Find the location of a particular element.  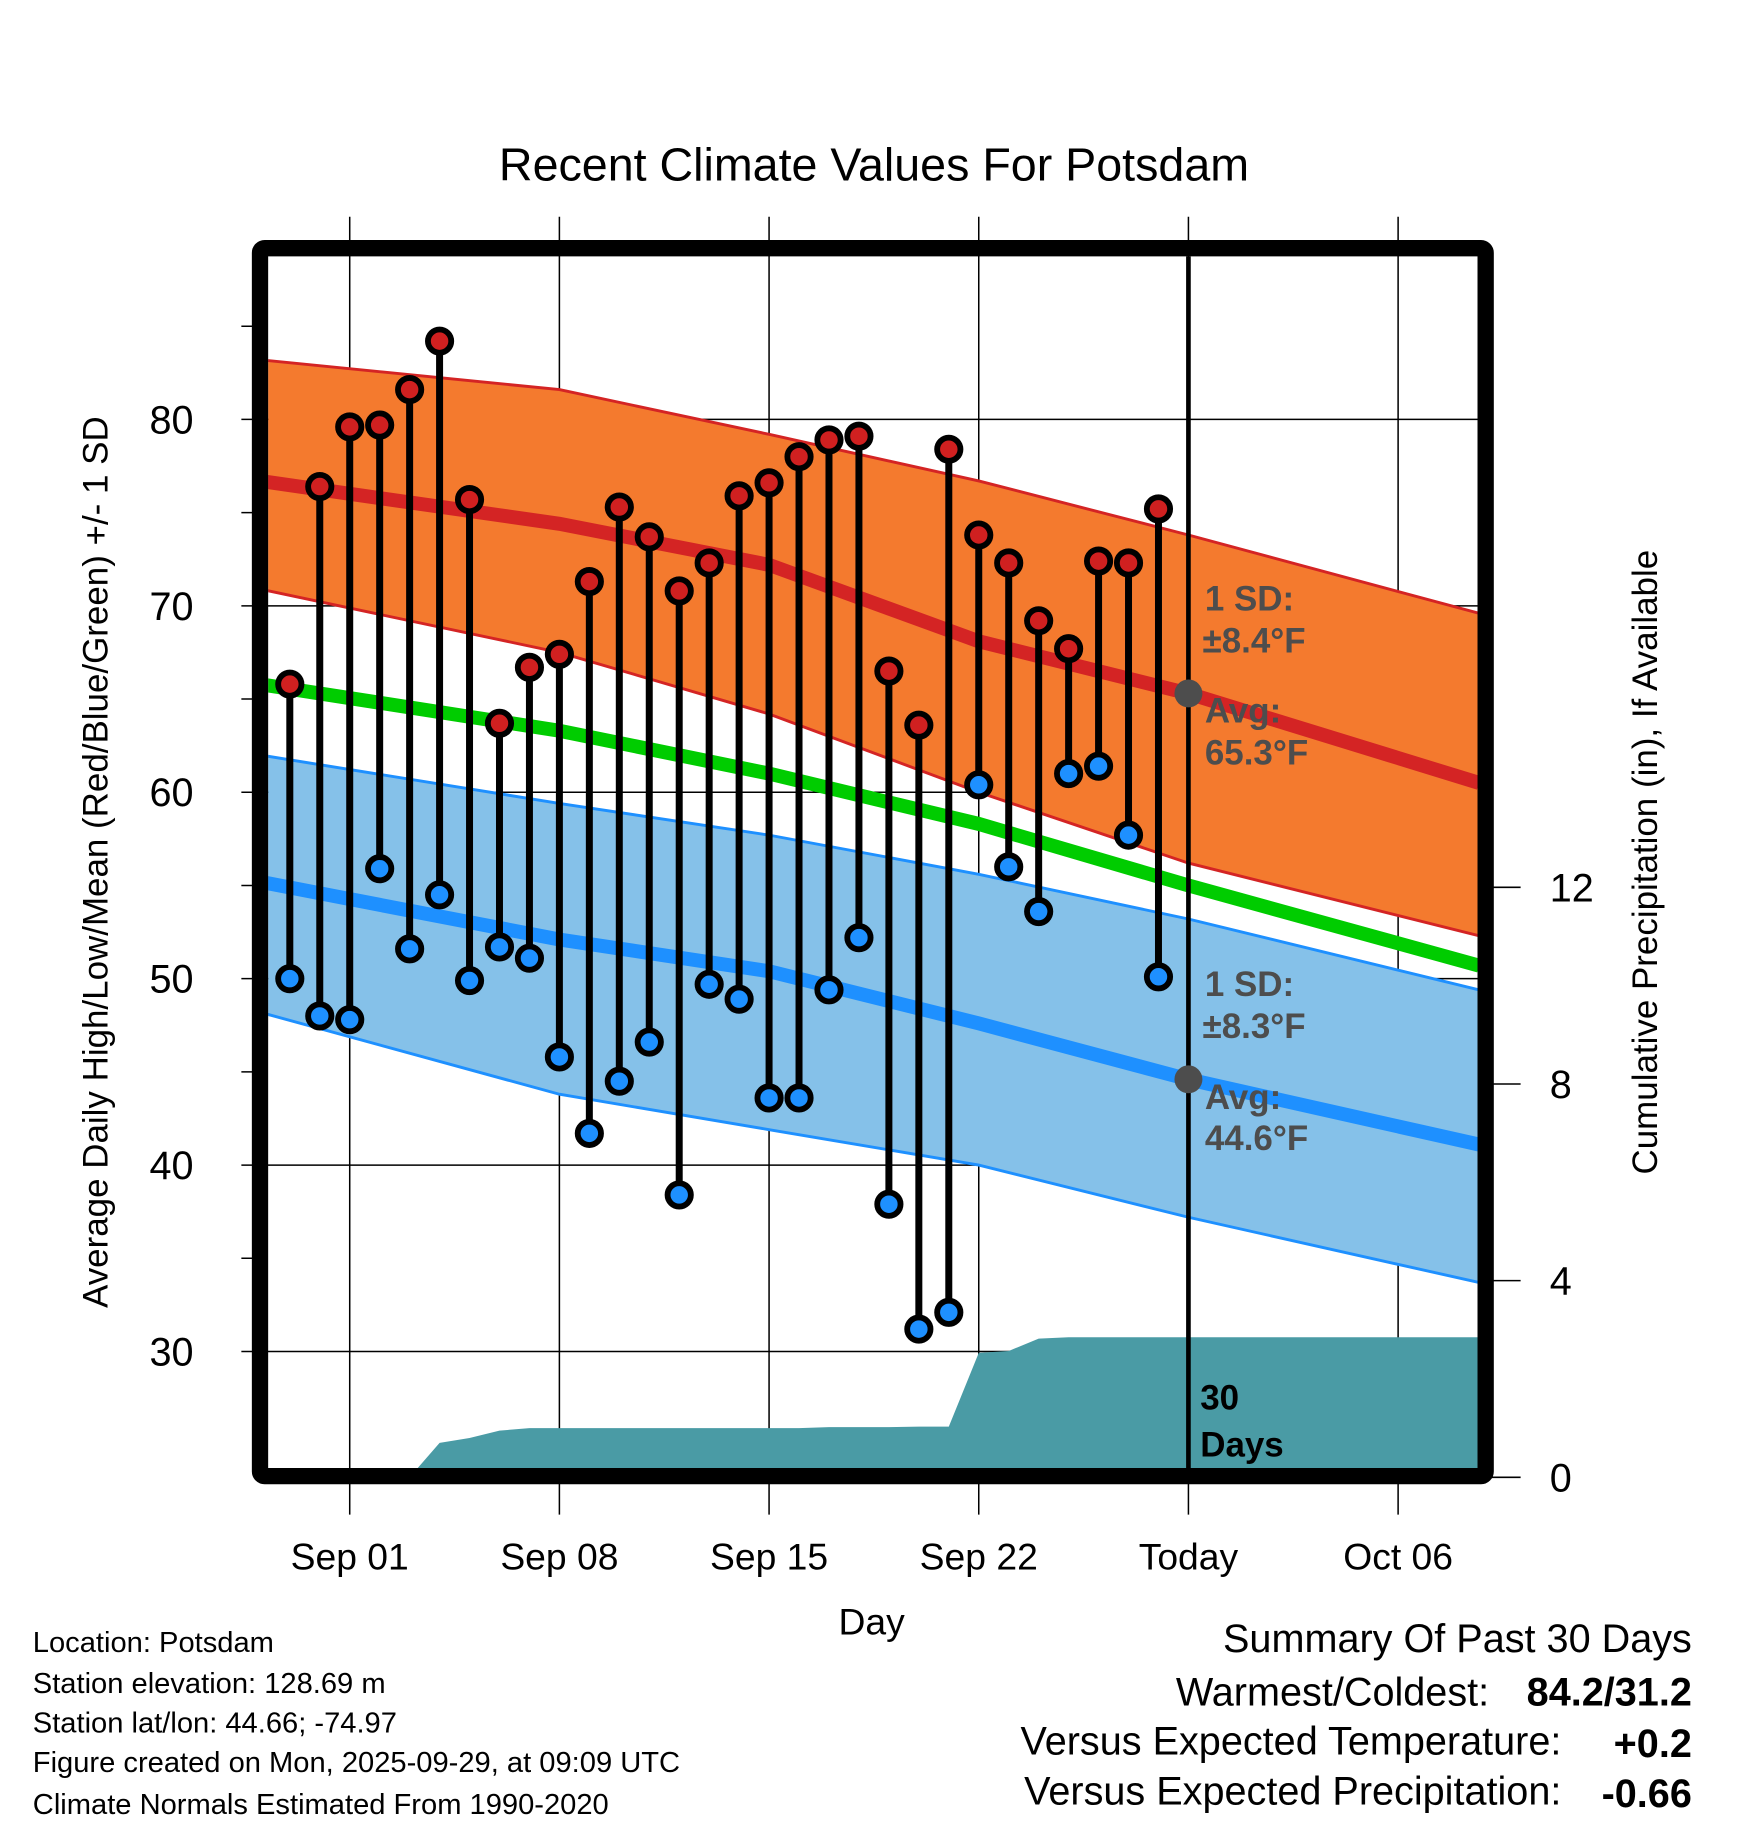

y-tick-label: 80 is located at coordinates (172, 420).